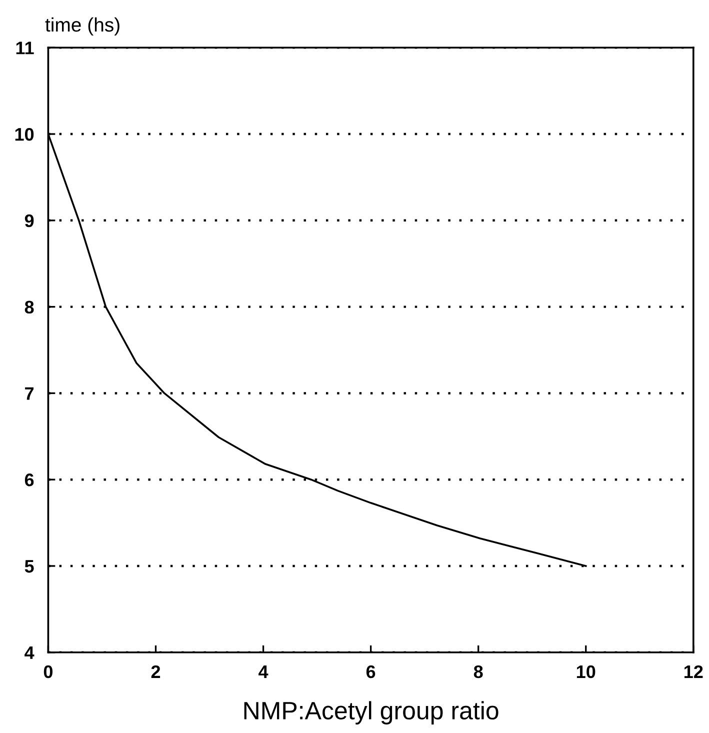 The image size is (709, 733). I want to click on y-axis-title: time (hs), so click(82, 26).